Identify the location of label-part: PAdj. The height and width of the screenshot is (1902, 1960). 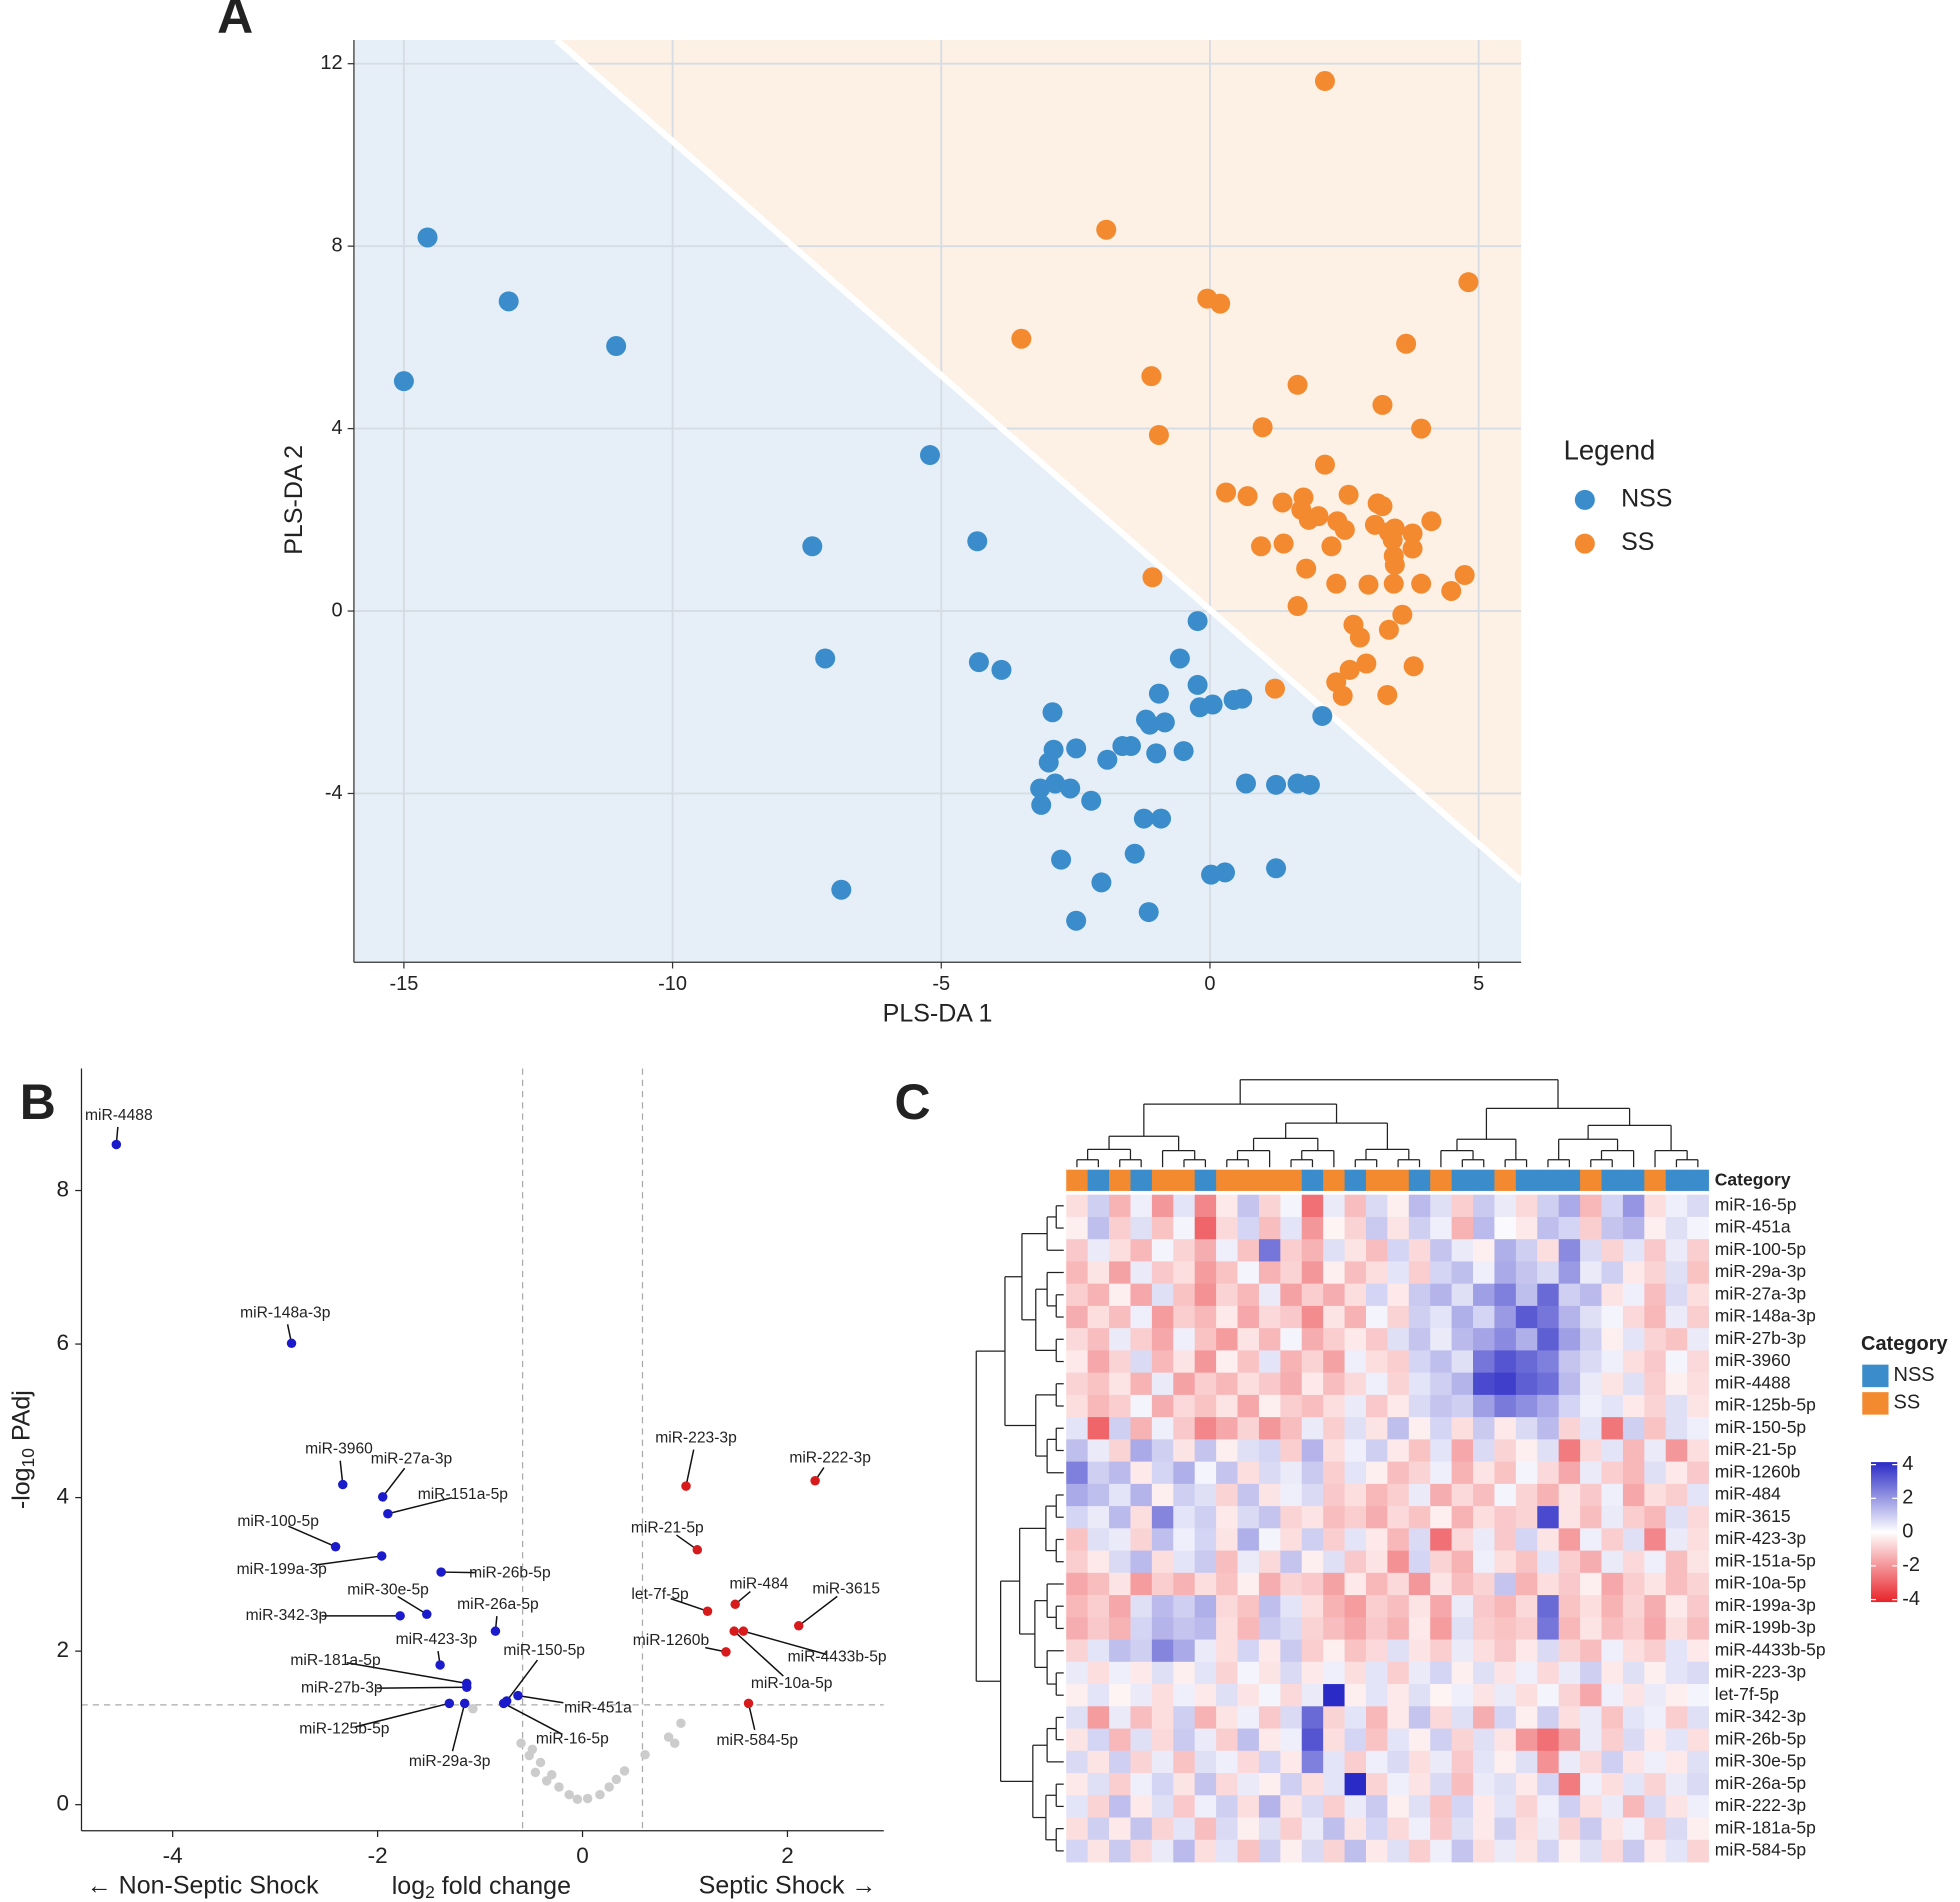
(21, 1419).